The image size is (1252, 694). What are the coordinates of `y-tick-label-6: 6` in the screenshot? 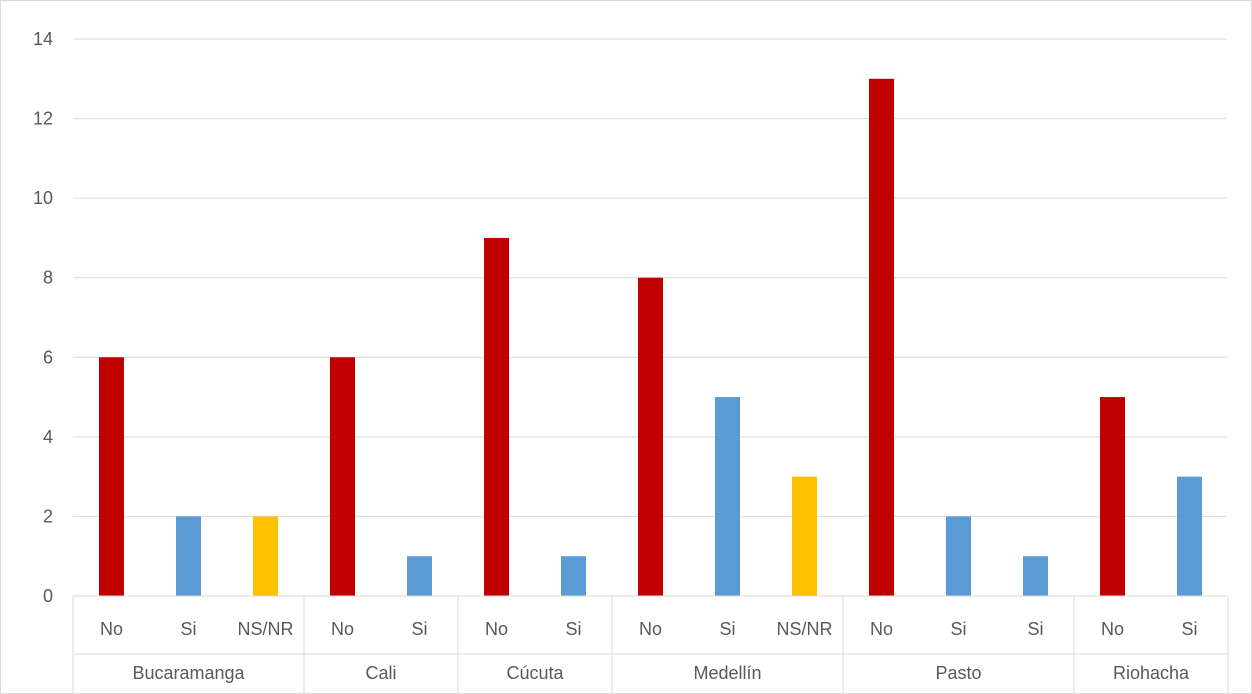 It's located at (48, 357).